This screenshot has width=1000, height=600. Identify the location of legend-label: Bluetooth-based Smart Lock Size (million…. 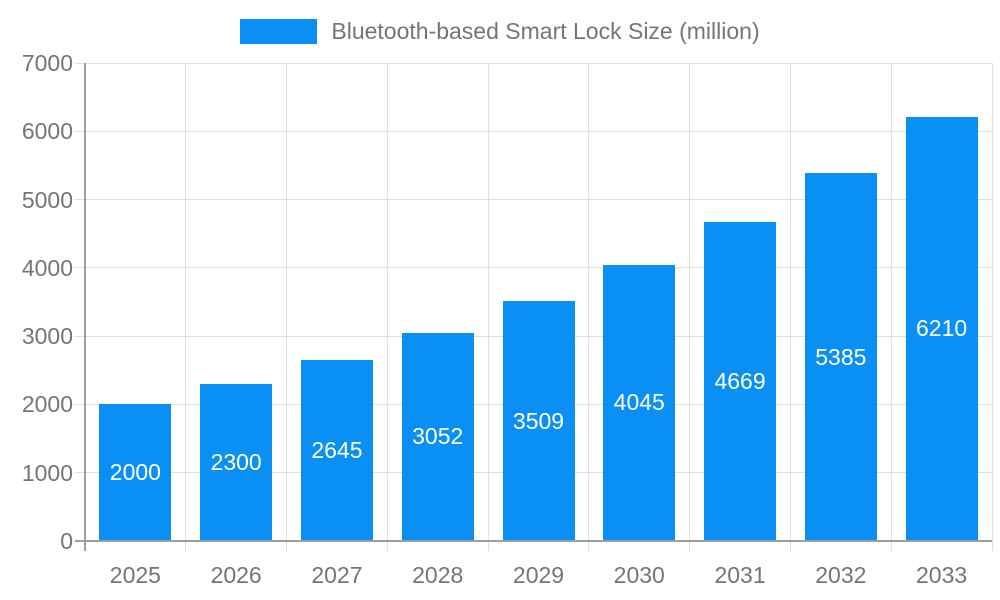
(545, 31).